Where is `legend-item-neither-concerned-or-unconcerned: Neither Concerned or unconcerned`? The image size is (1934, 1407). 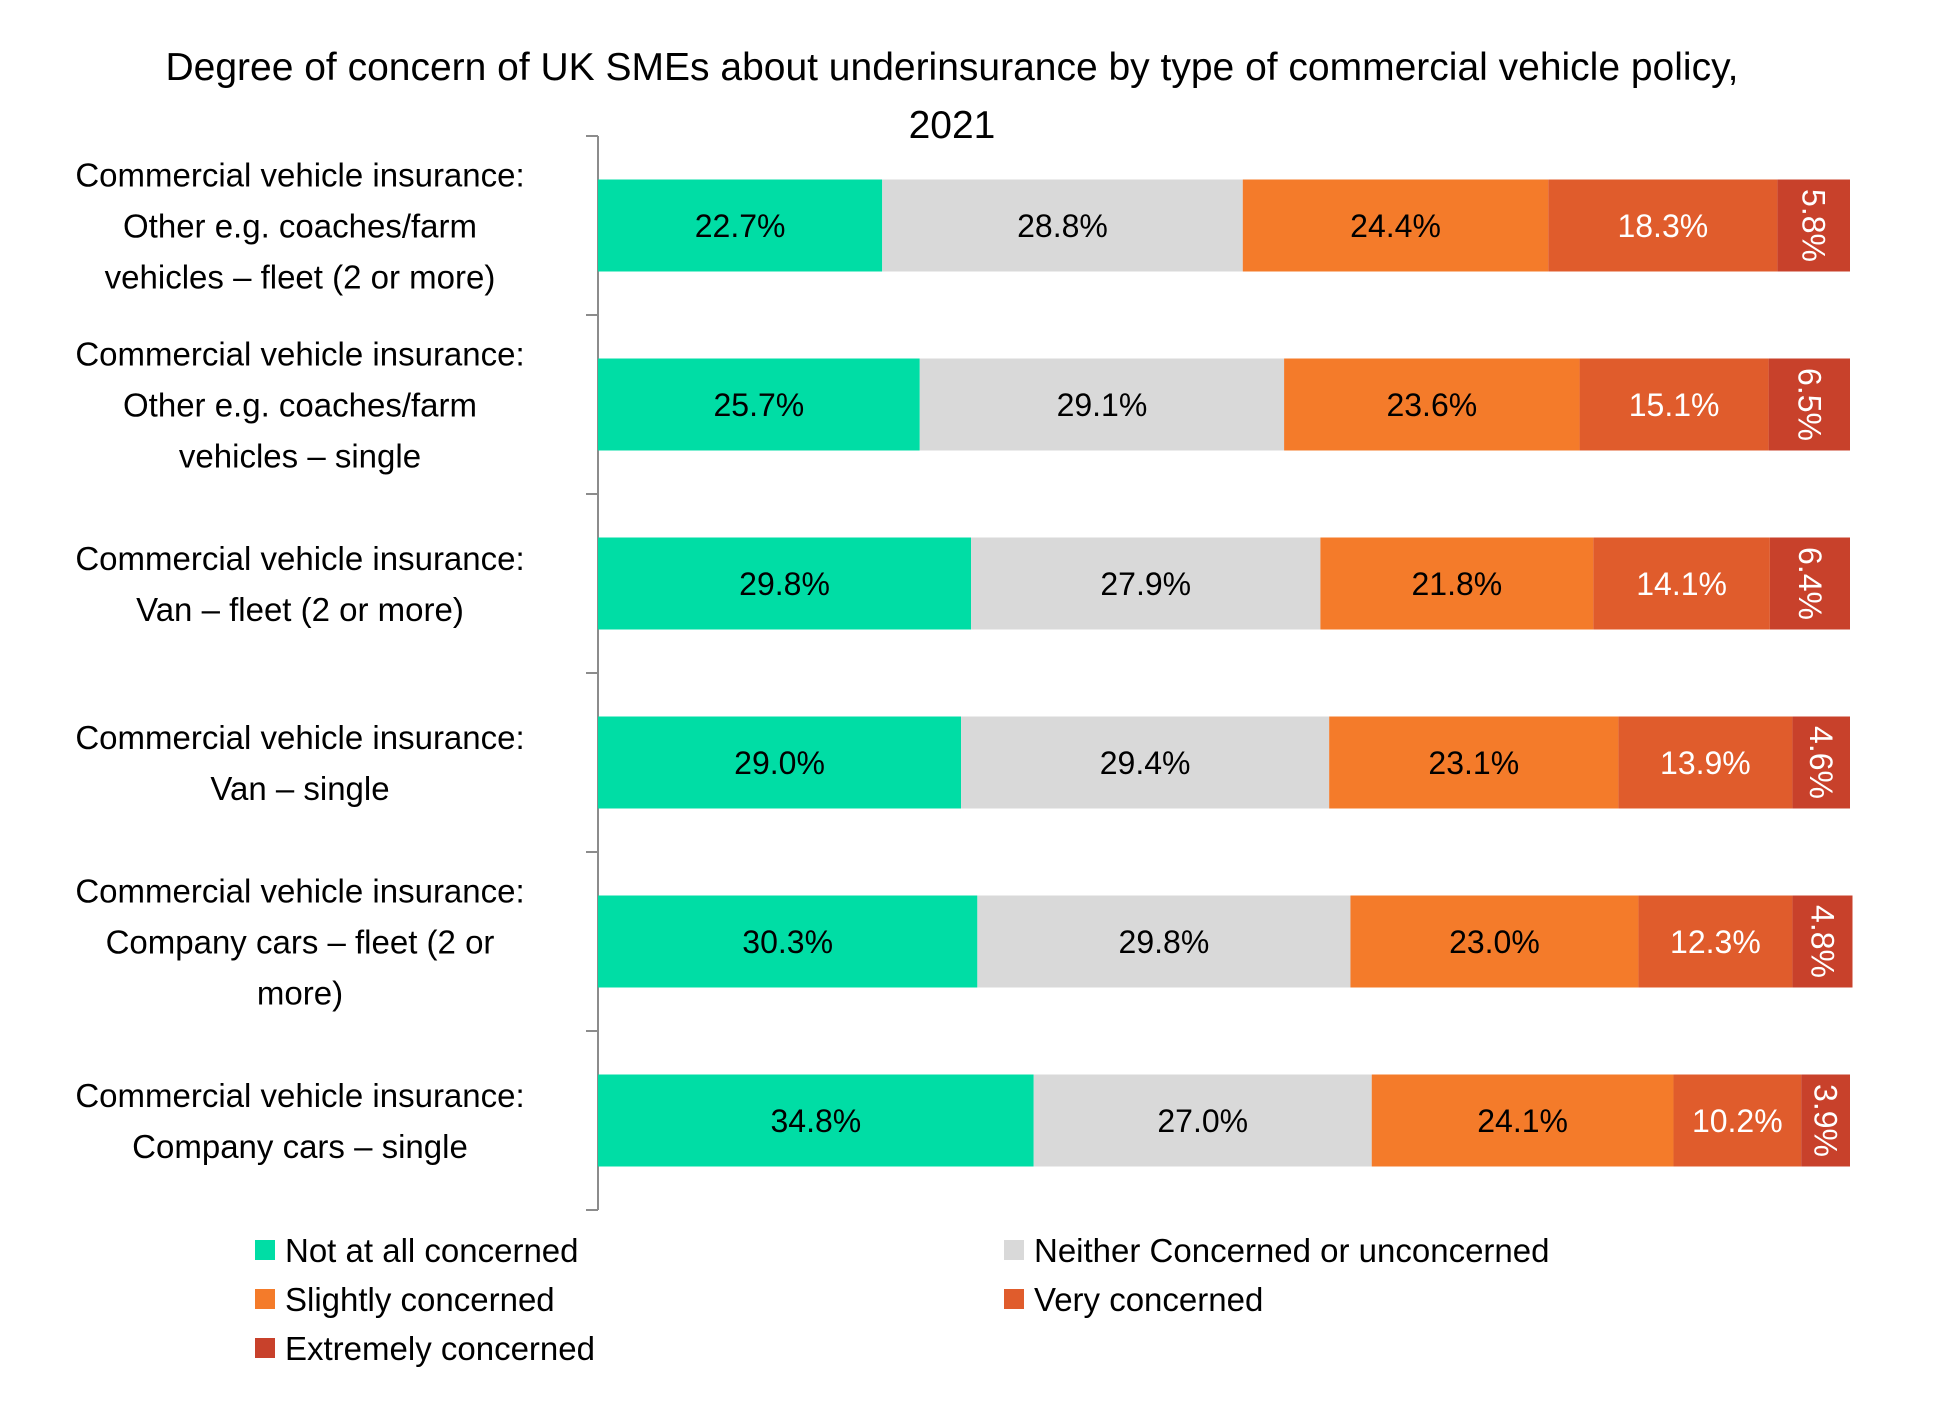 legend-item-neither-concerned-or-unconcerned: Neither Concerned or unconcerned is located at coordinates (1276, 1250).